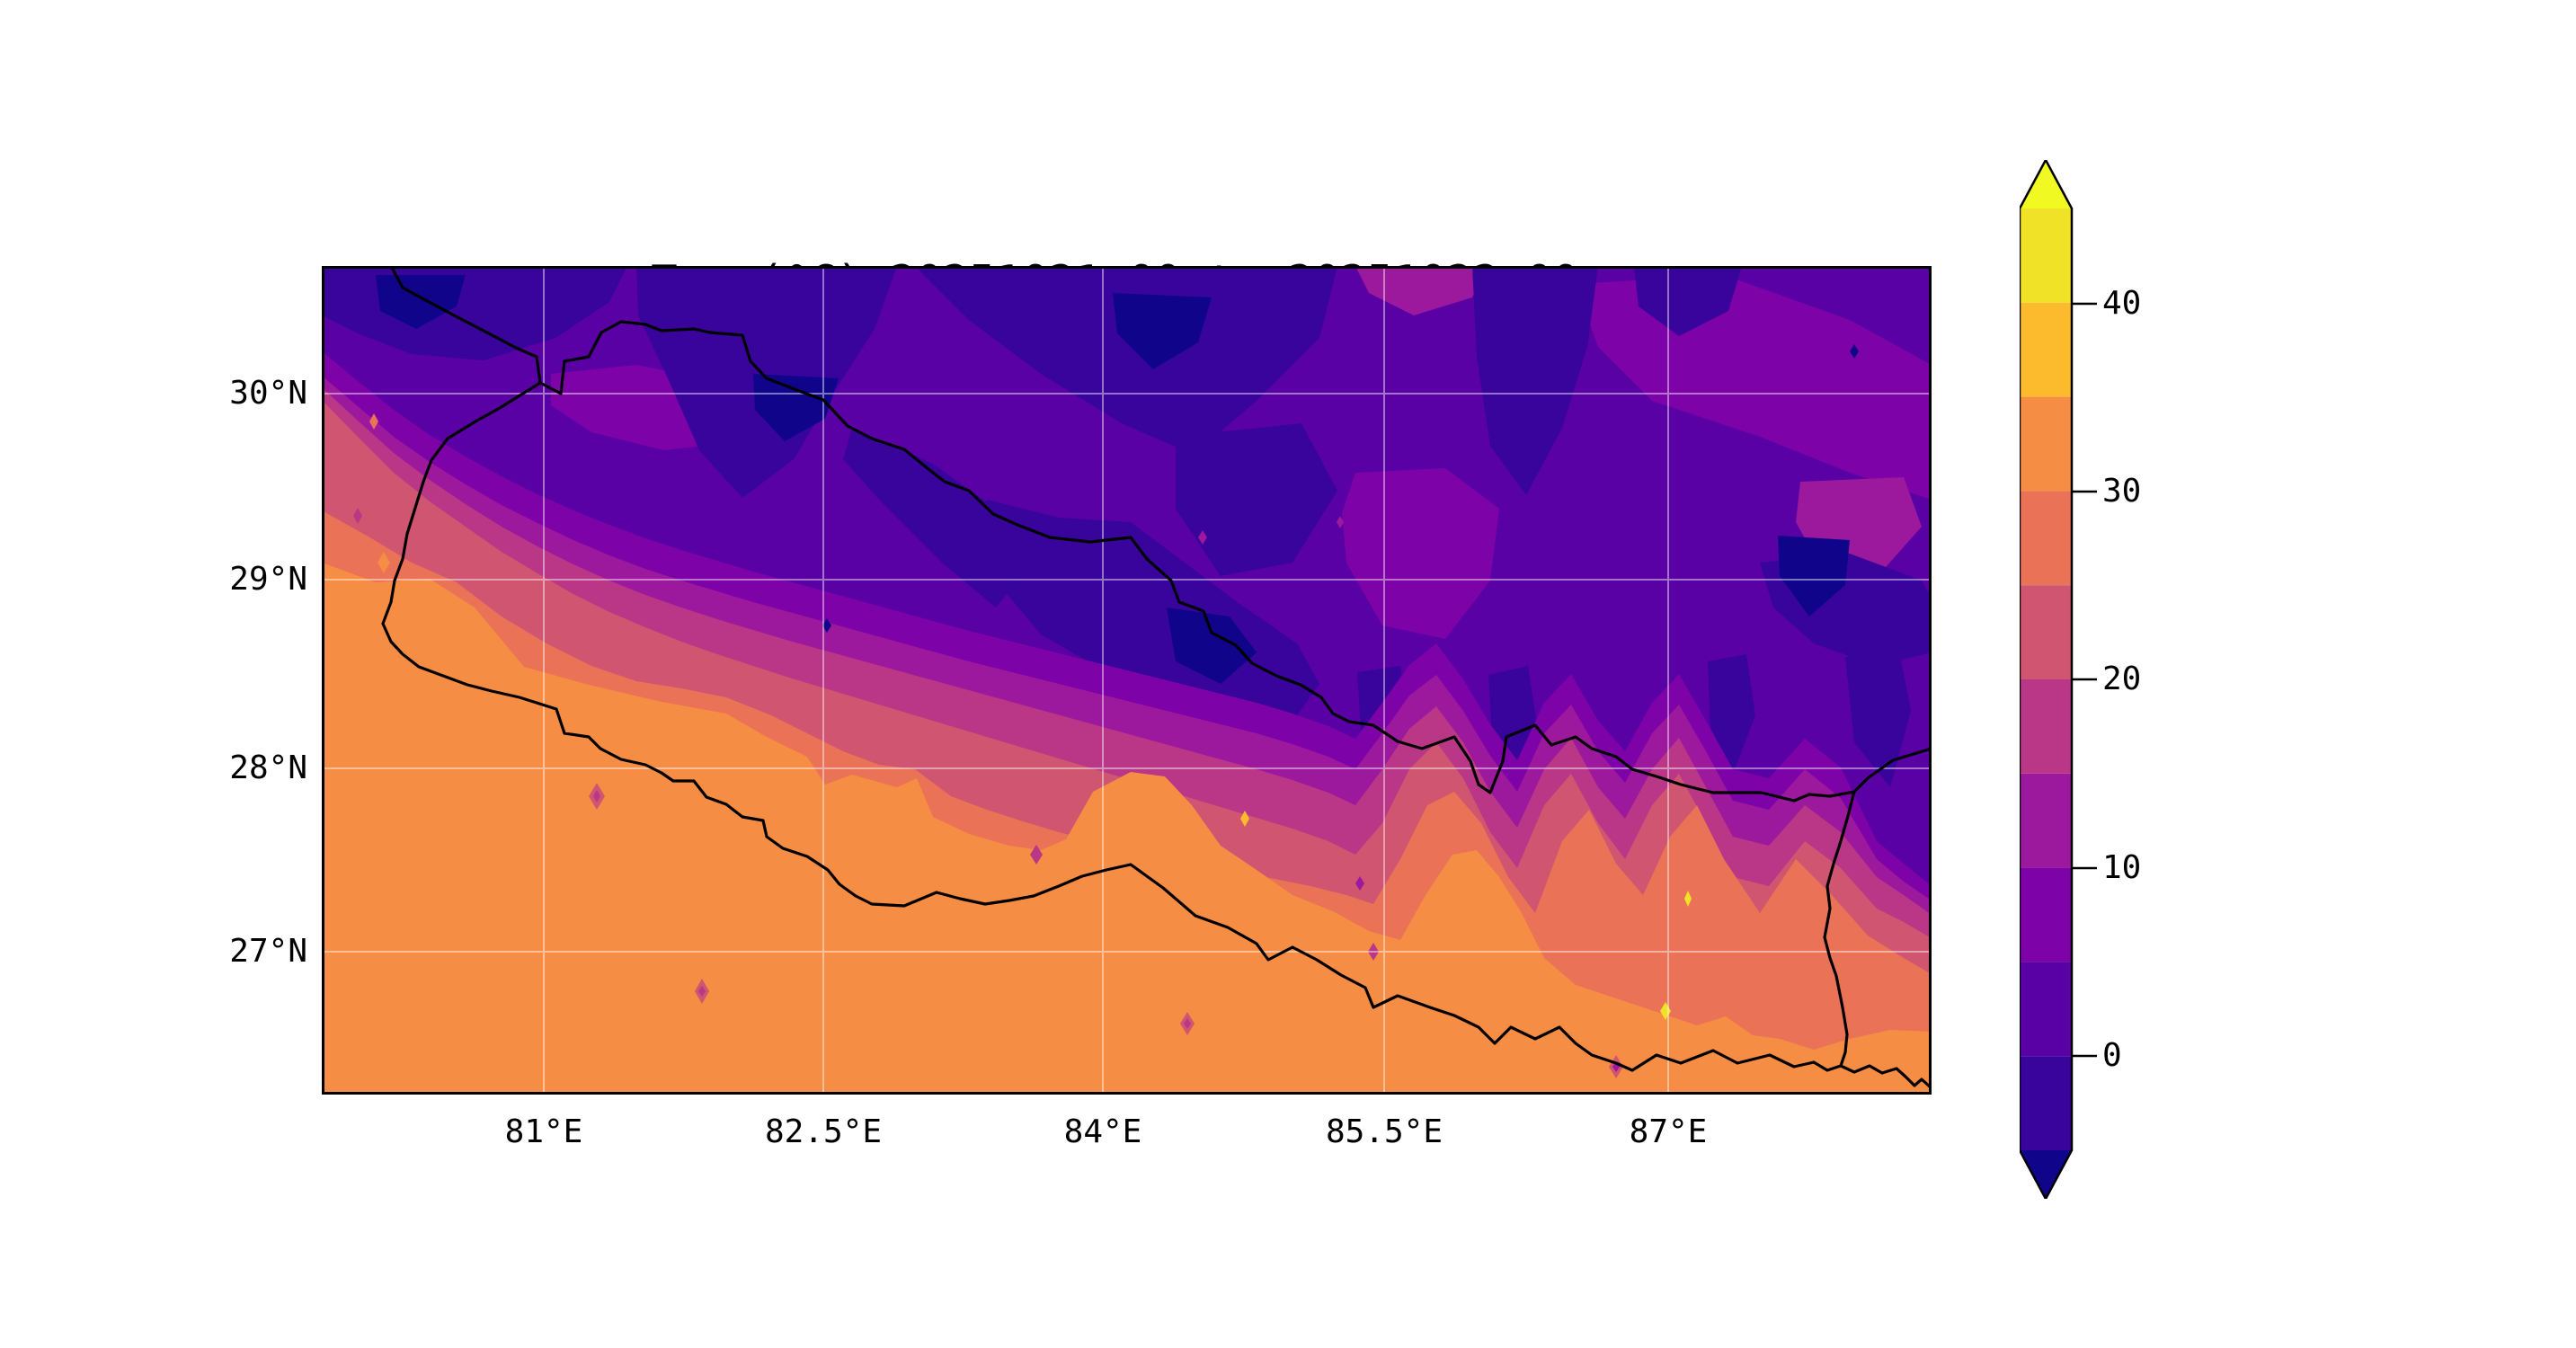 This screenshot has width=2576, height=1348. I want to click on colorbar-extend-over, so click(2046, 184).